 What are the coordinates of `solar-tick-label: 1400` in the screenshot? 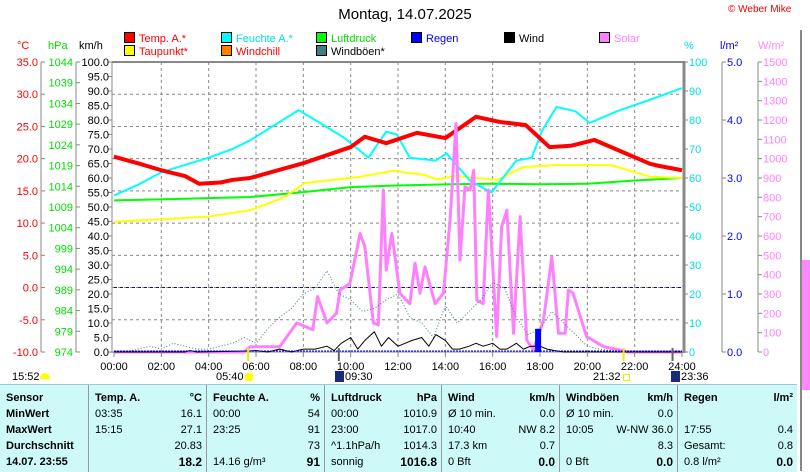 It's located at (775, 82).